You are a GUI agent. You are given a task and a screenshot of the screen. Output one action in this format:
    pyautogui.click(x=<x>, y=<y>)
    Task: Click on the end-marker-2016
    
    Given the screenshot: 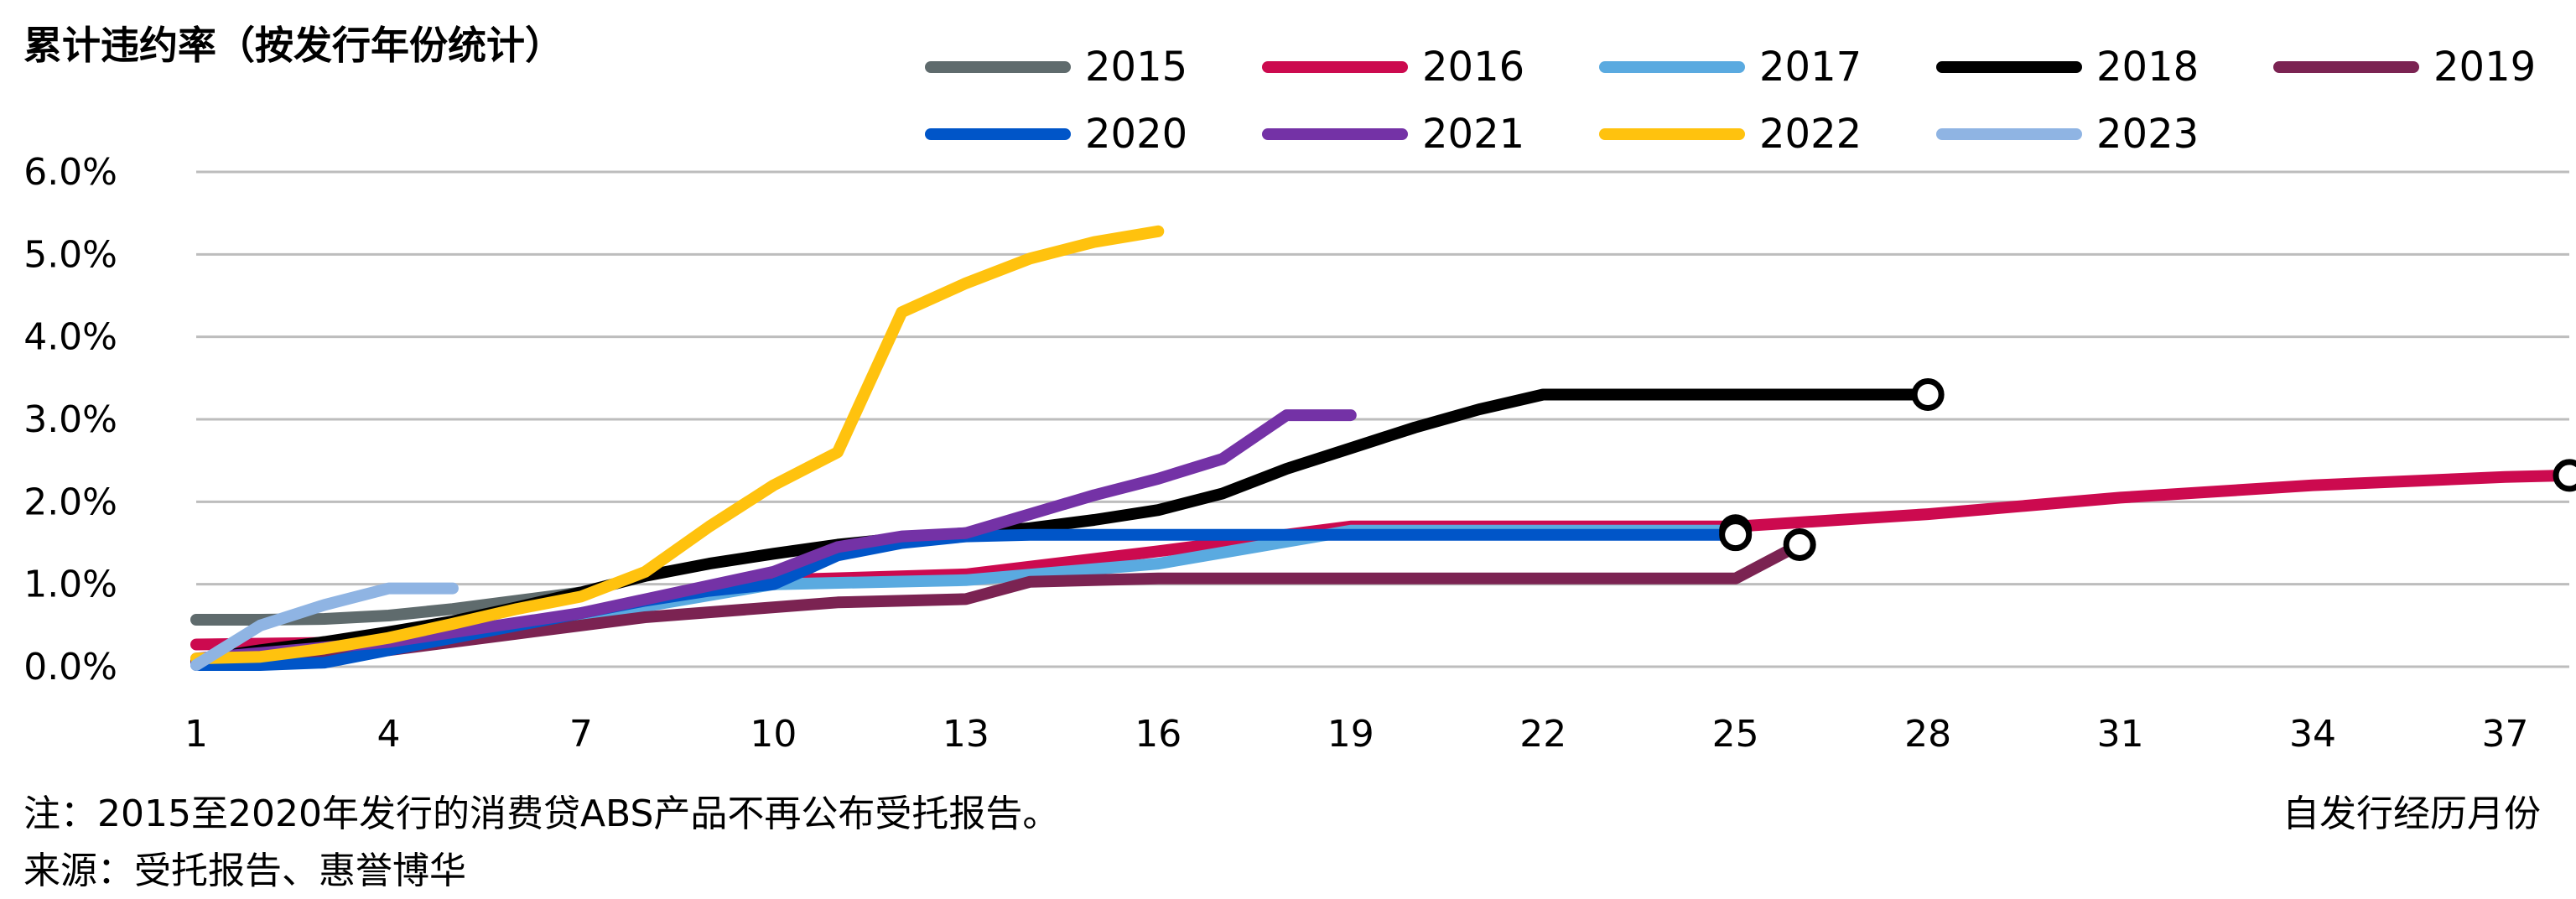 What is the action you would take?
    pyautogui.click(x=2564, y=475)
    